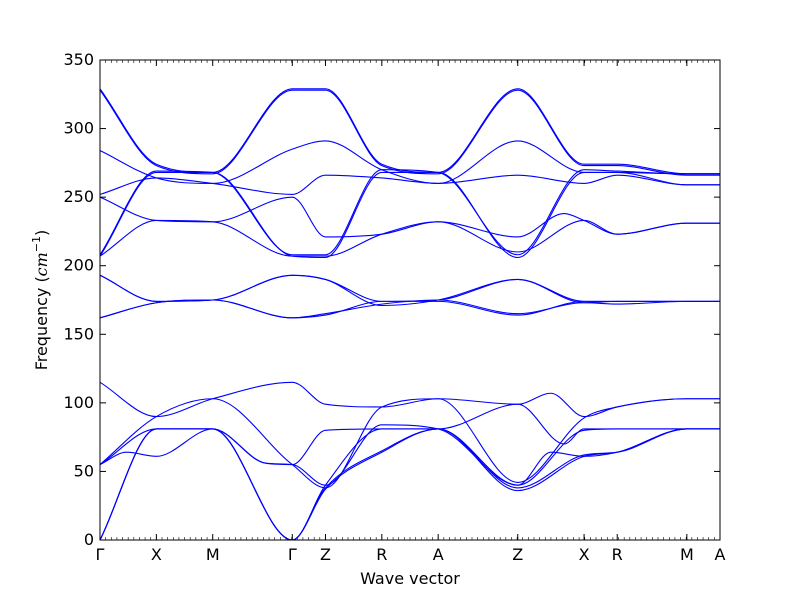 This screenshot has width=800, height=600. I want to click on x-axis-label: Wave vector, so click(410, 578).